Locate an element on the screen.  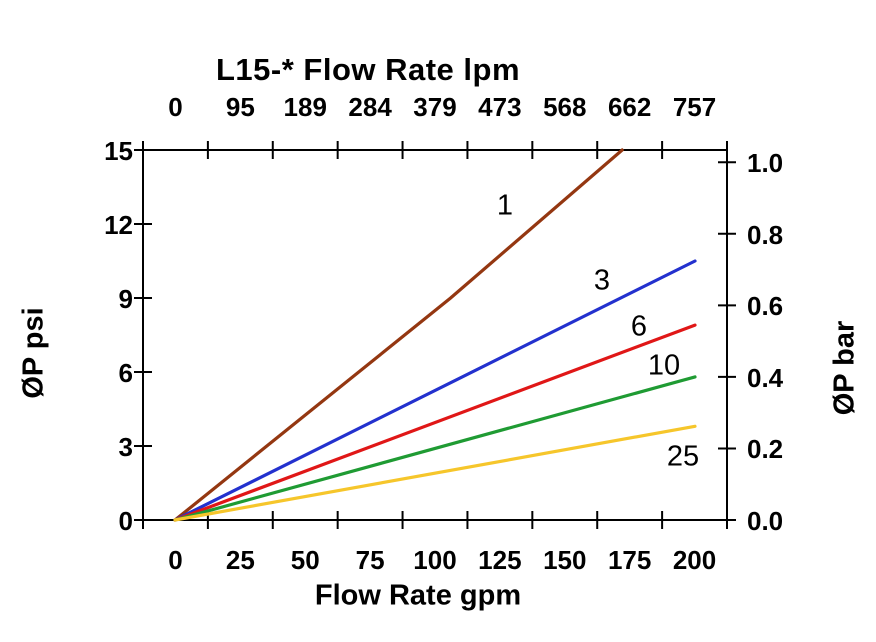
x-top-tick-label: 662 is located at coordinates (629, 107).